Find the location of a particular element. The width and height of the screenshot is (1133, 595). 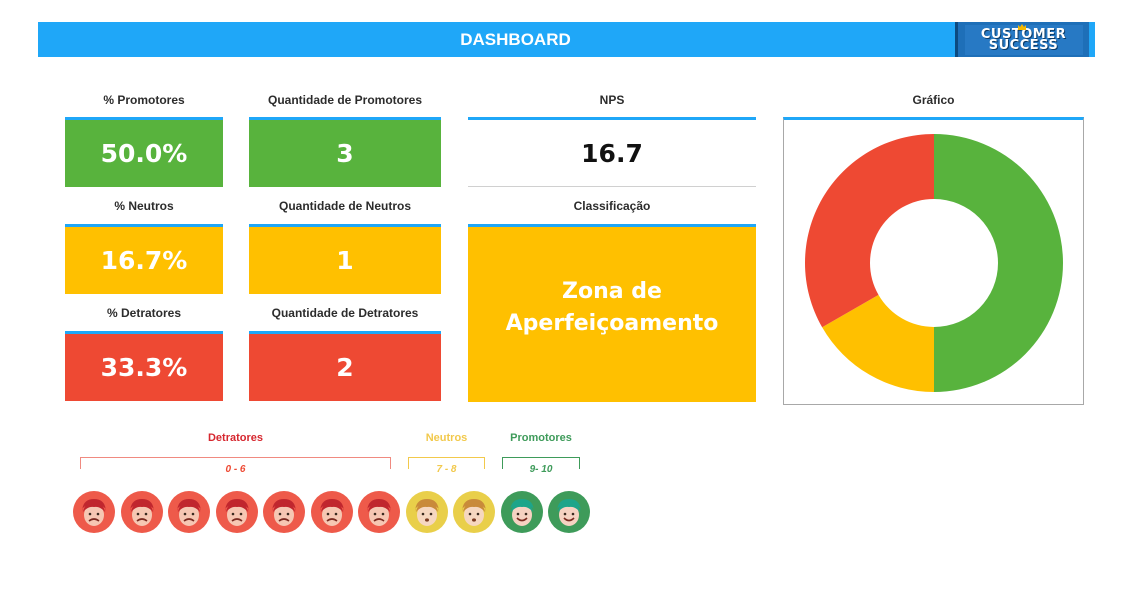

donut-slice-neutros is located at coordinates (878, 343).